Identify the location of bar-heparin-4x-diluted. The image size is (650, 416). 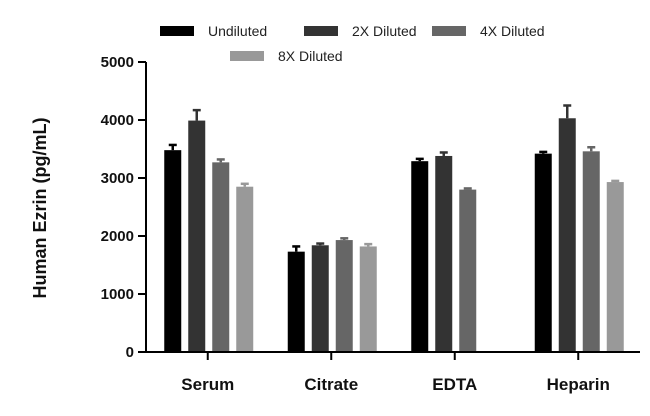
(591, 251).